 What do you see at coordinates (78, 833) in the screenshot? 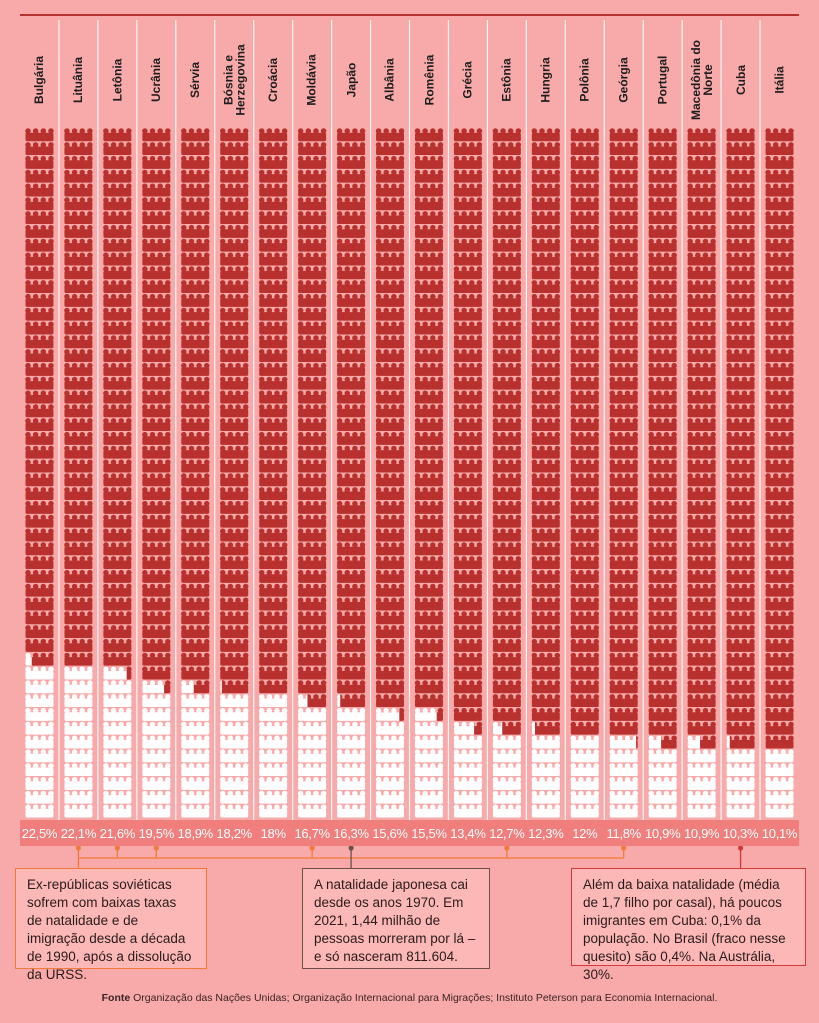
I see `percent-label: 22,1%` at bounding box center [78, 833].